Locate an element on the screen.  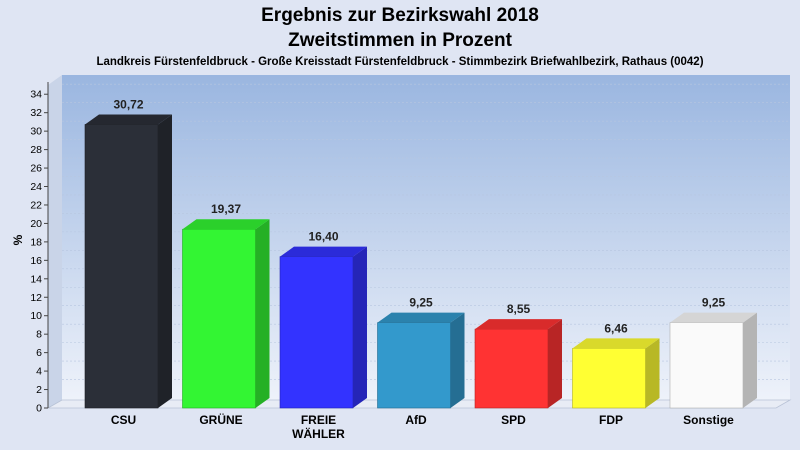
data-label: 19,37 is located at coordinates (226, 209).